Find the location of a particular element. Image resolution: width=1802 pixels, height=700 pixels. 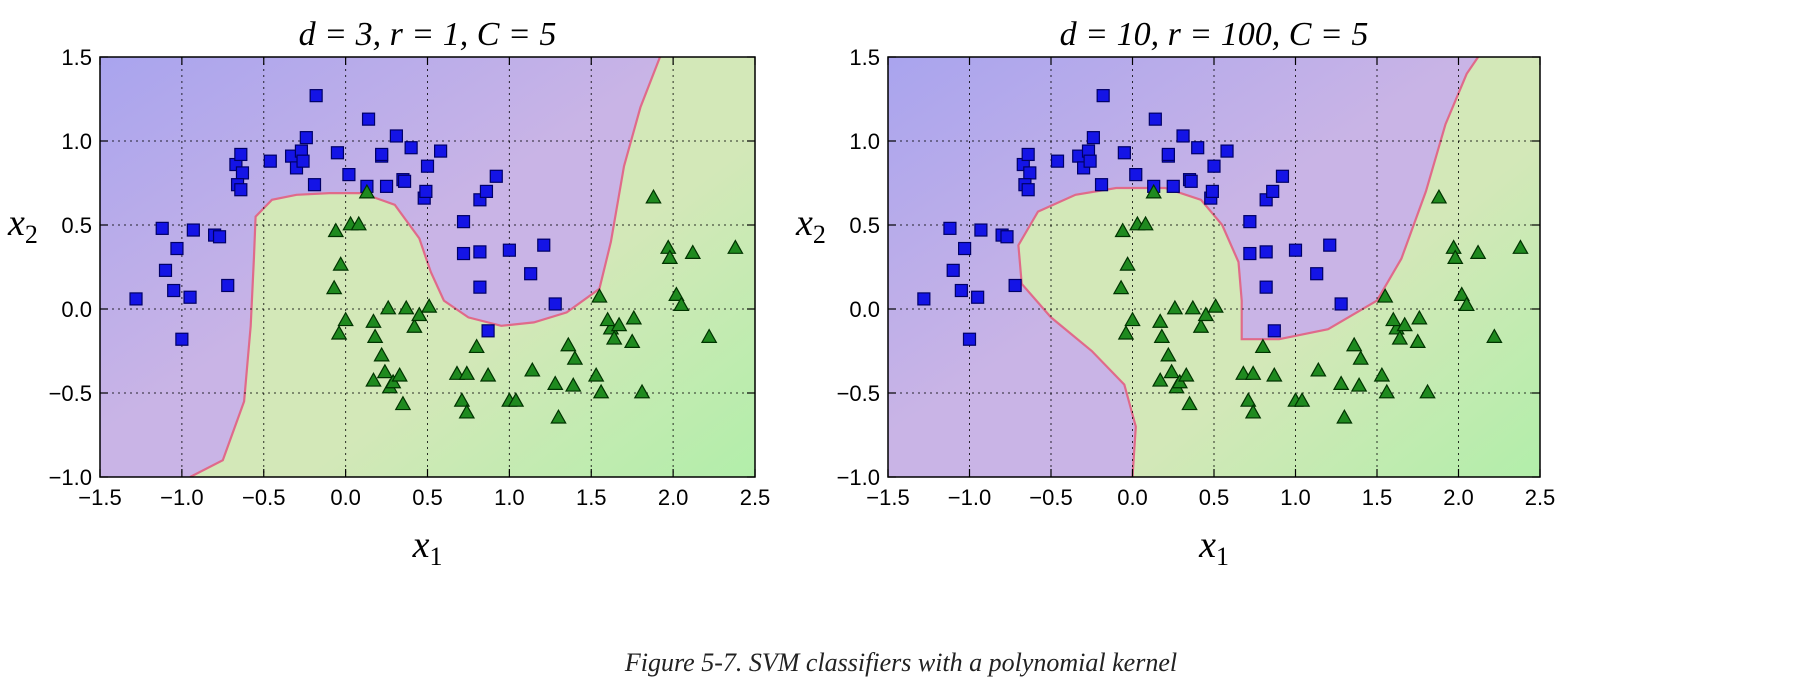

y-tick-label: 0.0 is located at coordinates (864, 309).